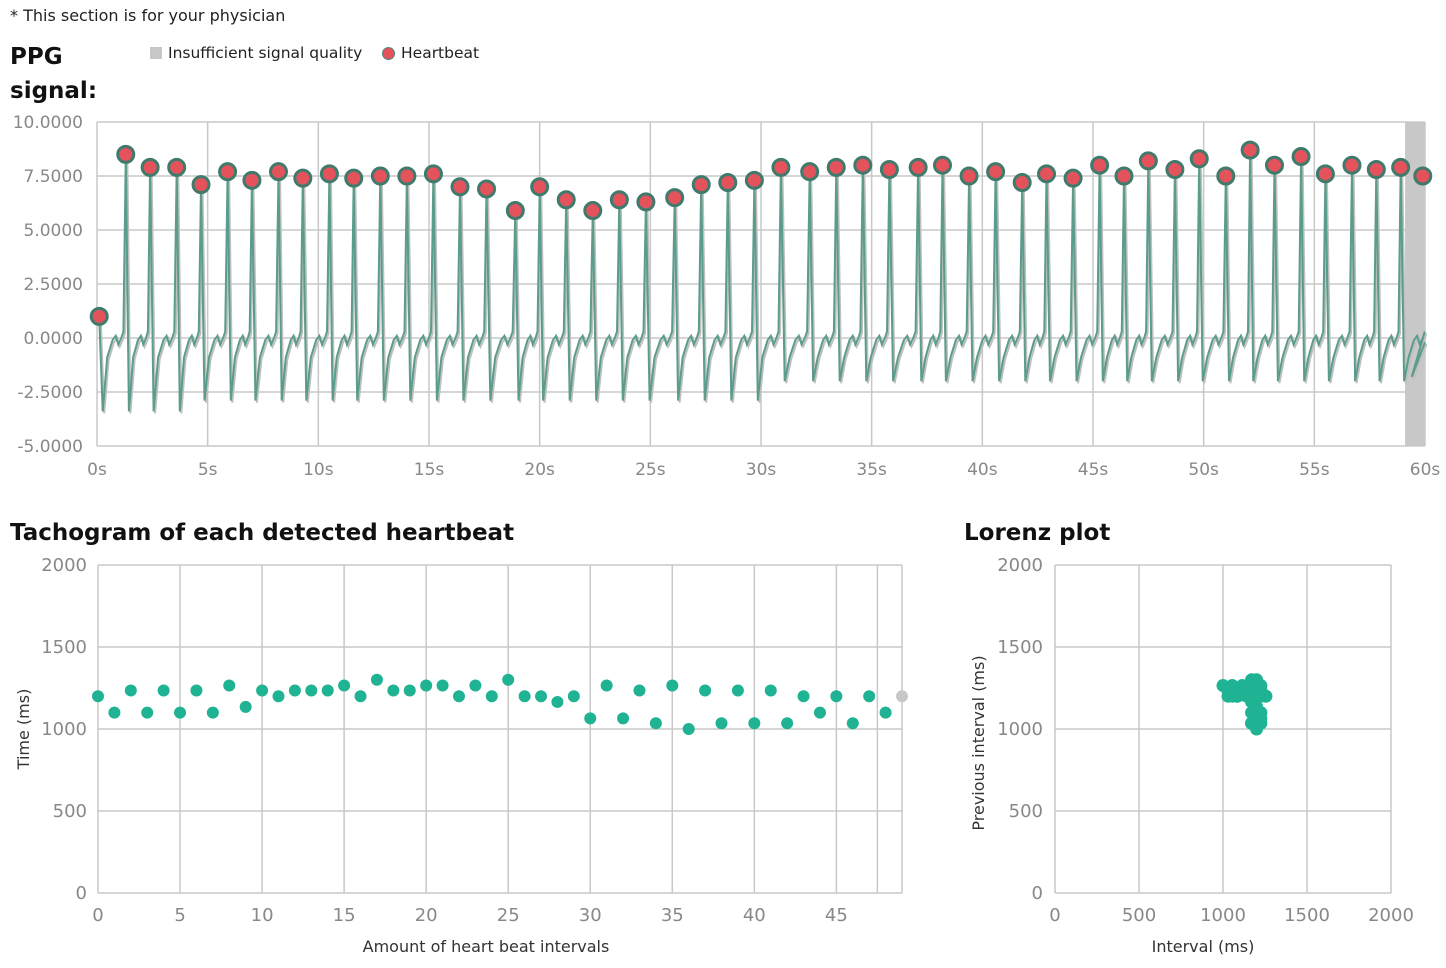 This screenshot has height=968, width=1446. I want to click on lorenz-y-tick: 500, so click(1026, 811).